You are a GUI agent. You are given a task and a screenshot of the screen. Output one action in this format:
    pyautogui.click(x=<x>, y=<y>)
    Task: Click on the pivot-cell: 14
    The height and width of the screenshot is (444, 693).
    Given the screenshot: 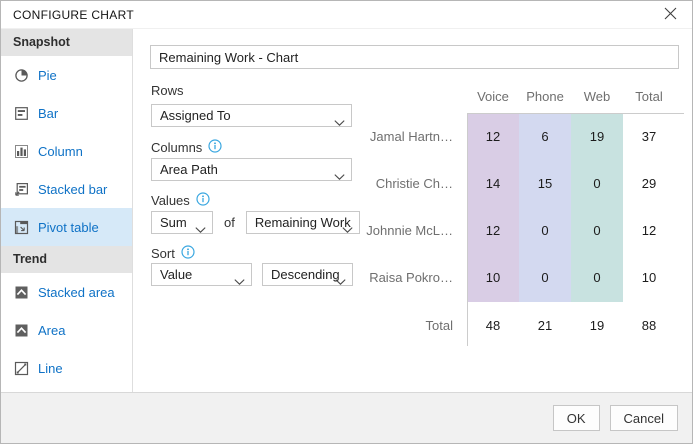 What is the action you would take?
    pyautogui.click(x=493, y=183)
    